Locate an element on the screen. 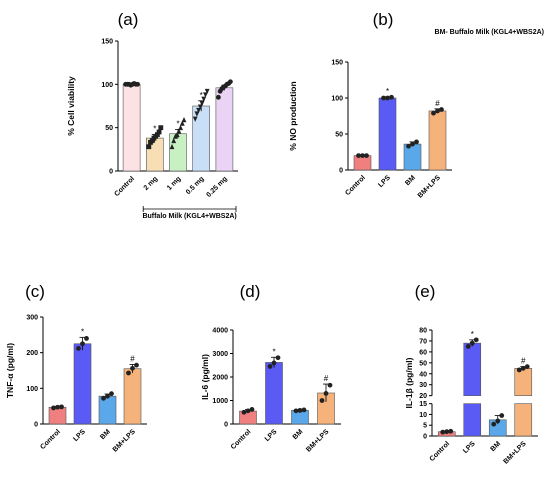 The image size is (550, 484). y-axis-title: % Cell viability is located at coordinates (71, 106).